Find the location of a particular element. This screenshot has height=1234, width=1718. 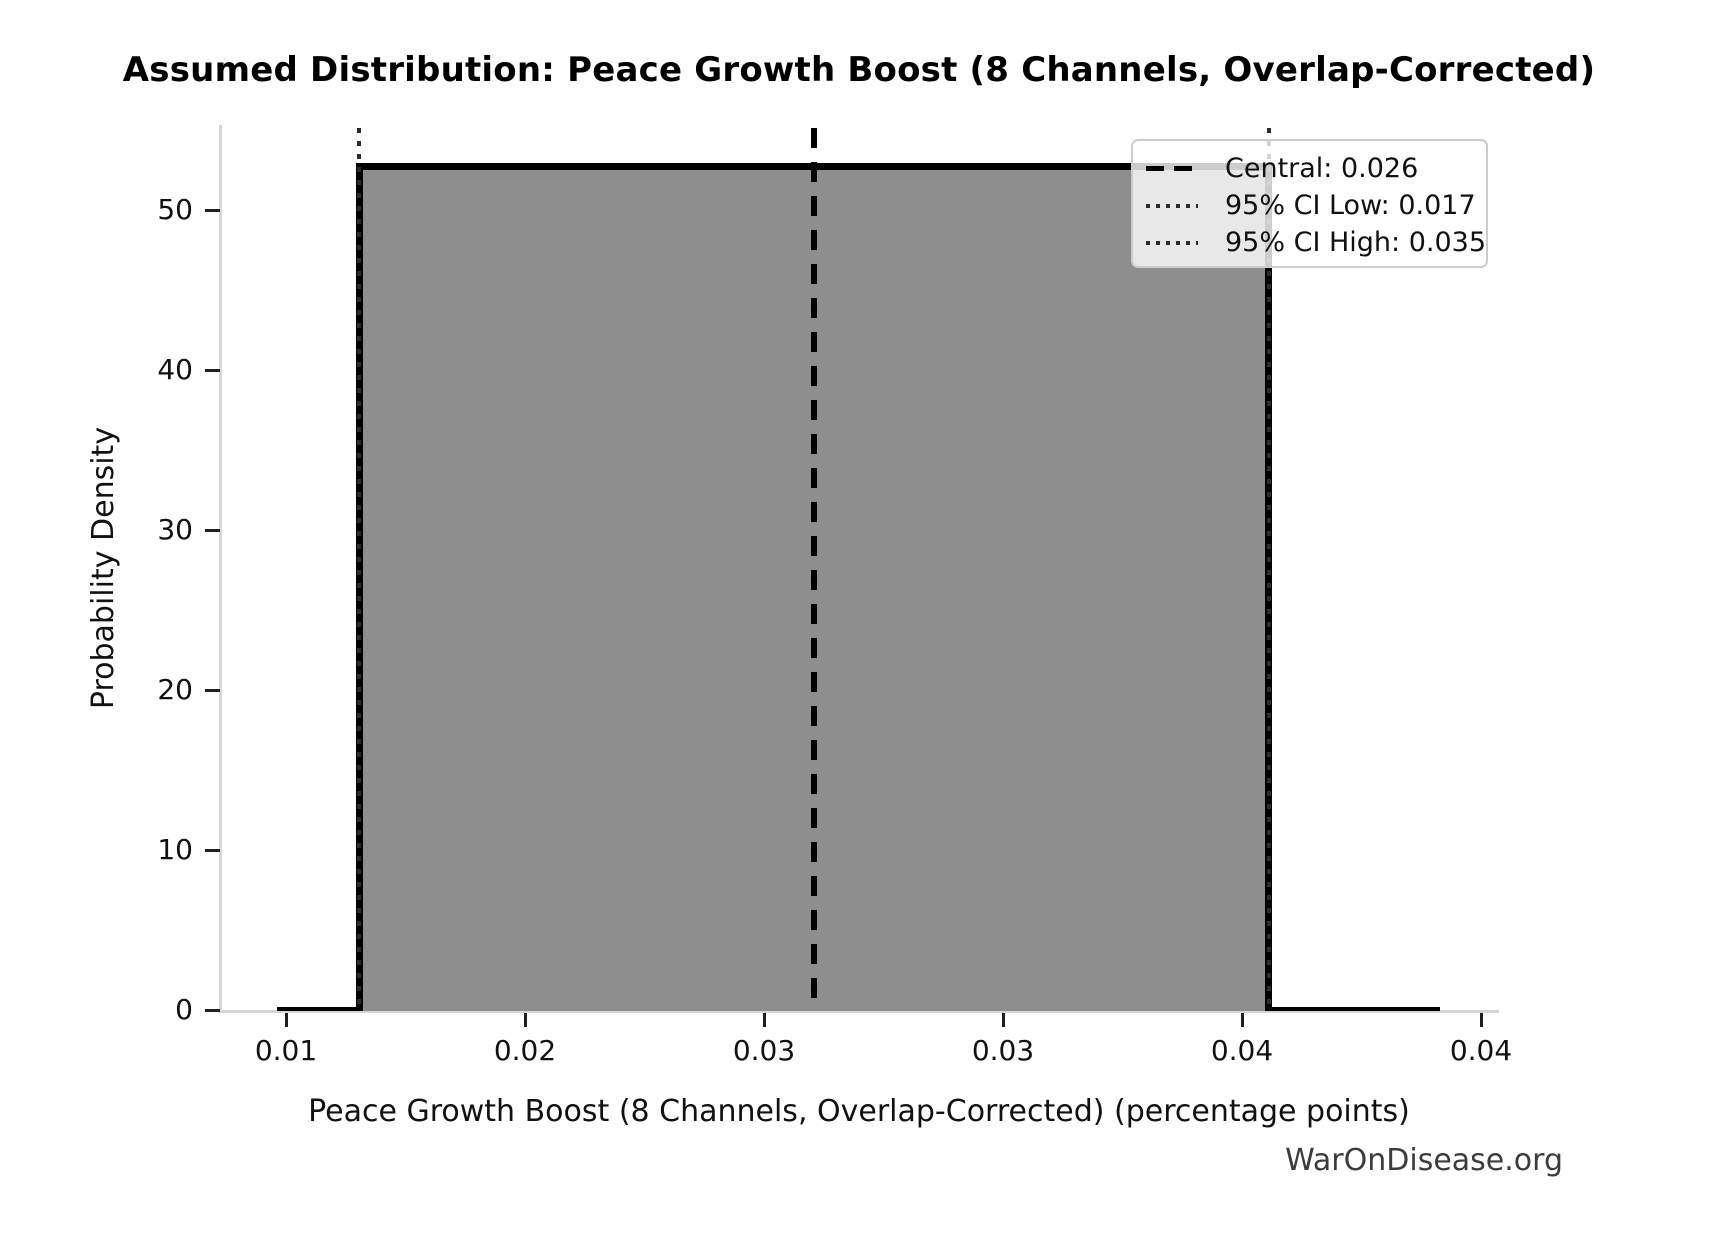

legend-item-label: Central: 0.026 is located at coordinates (1322, 168).